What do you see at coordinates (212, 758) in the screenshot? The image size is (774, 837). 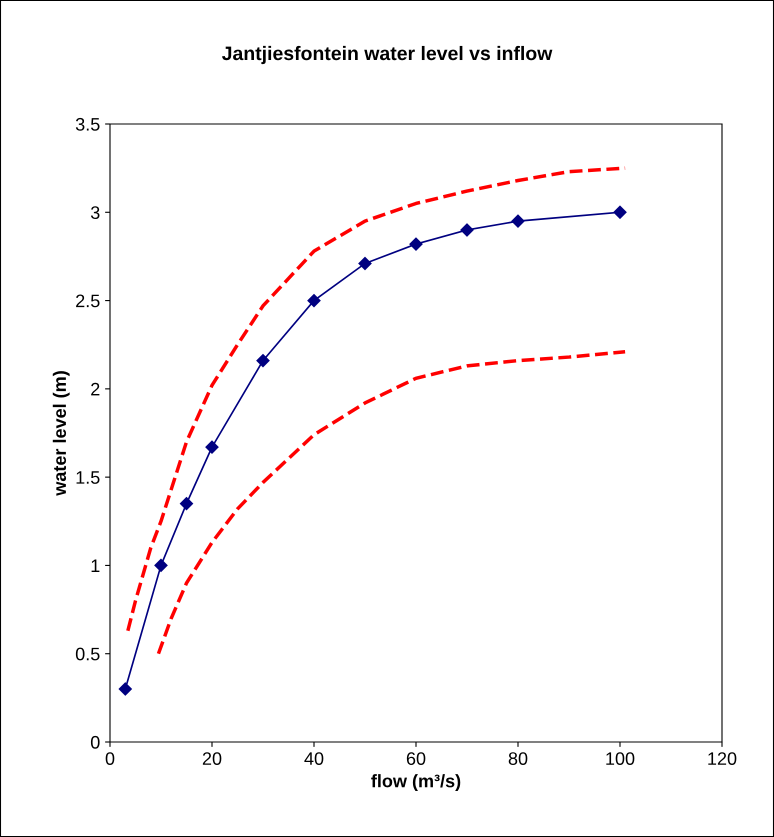 I see `x-tick-label: 20` at bounding box center [212, 758].